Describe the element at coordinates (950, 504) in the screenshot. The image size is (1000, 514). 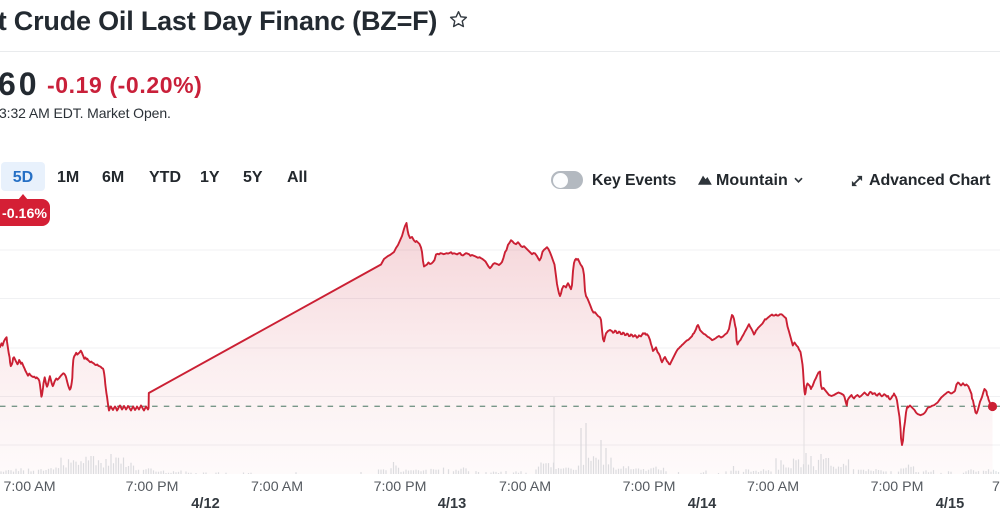
I see `svg-text: 4/15` at that location.